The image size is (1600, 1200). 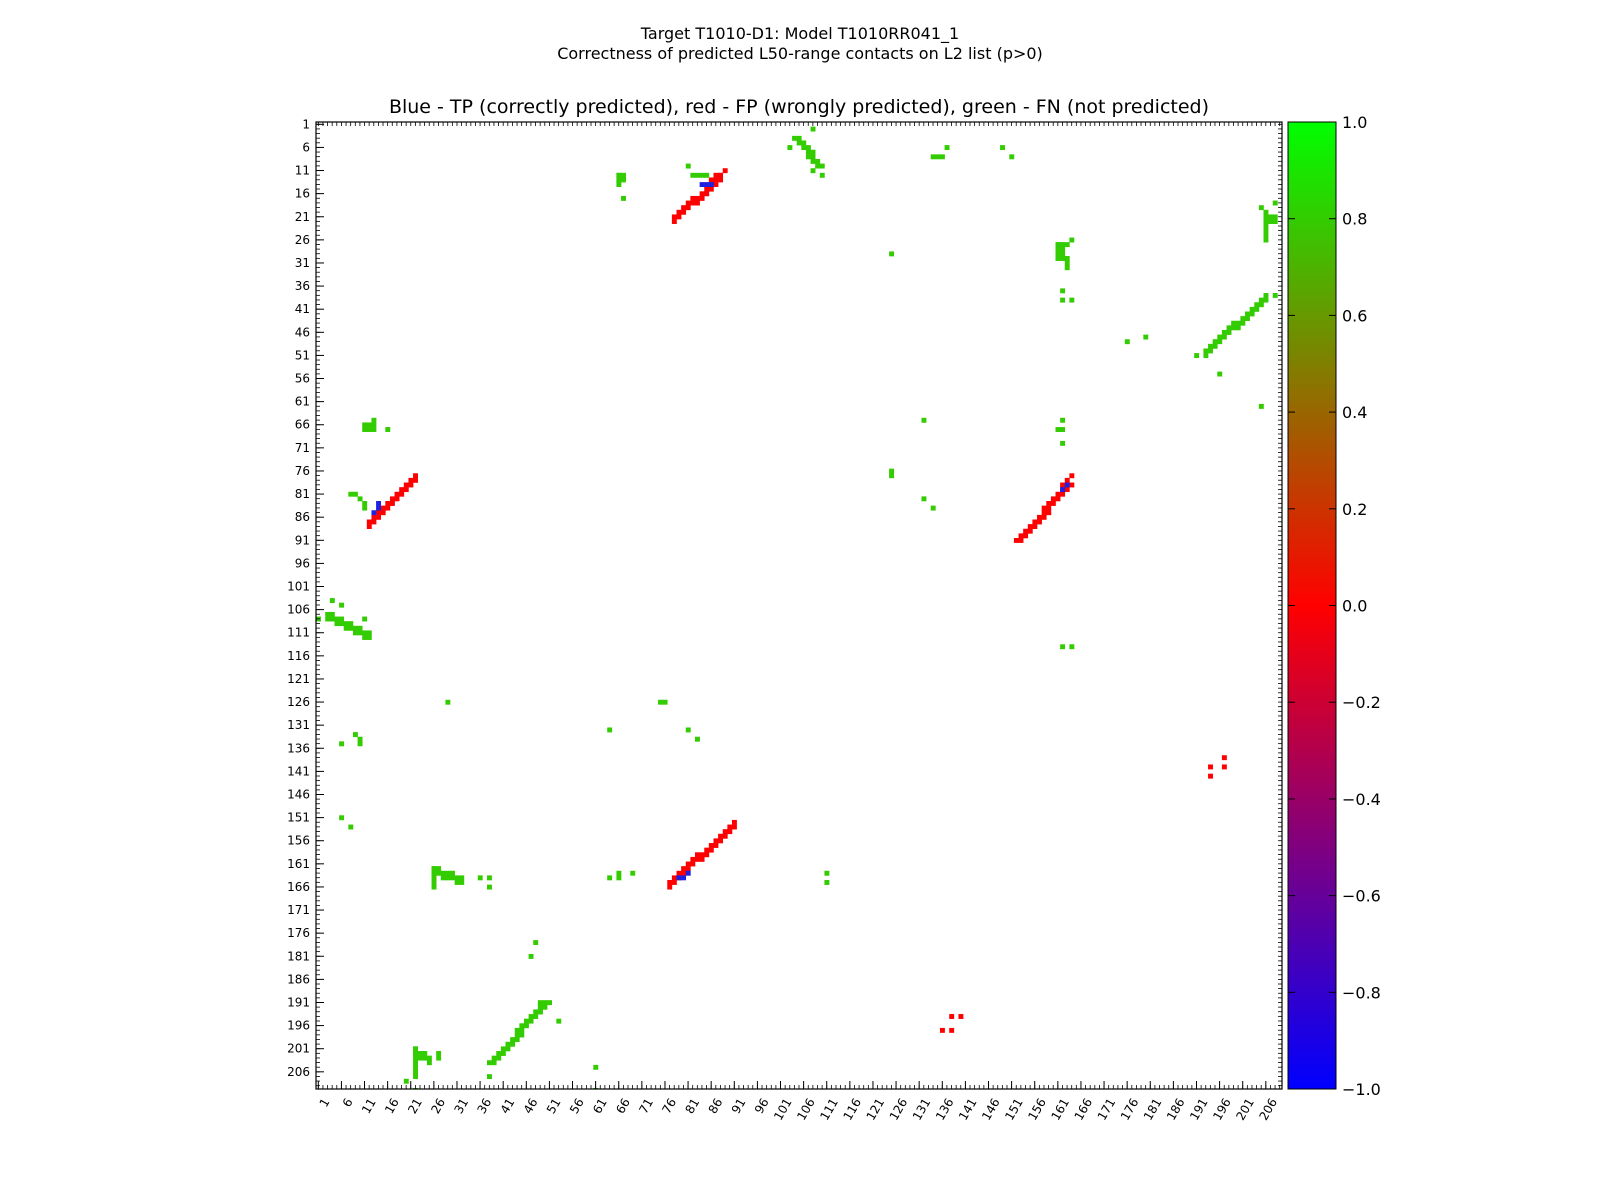 What do you see at coordinates (968, 1109) in the screenshot?
I see `x-tick-label: 141` at bounding box center [968, 1109].